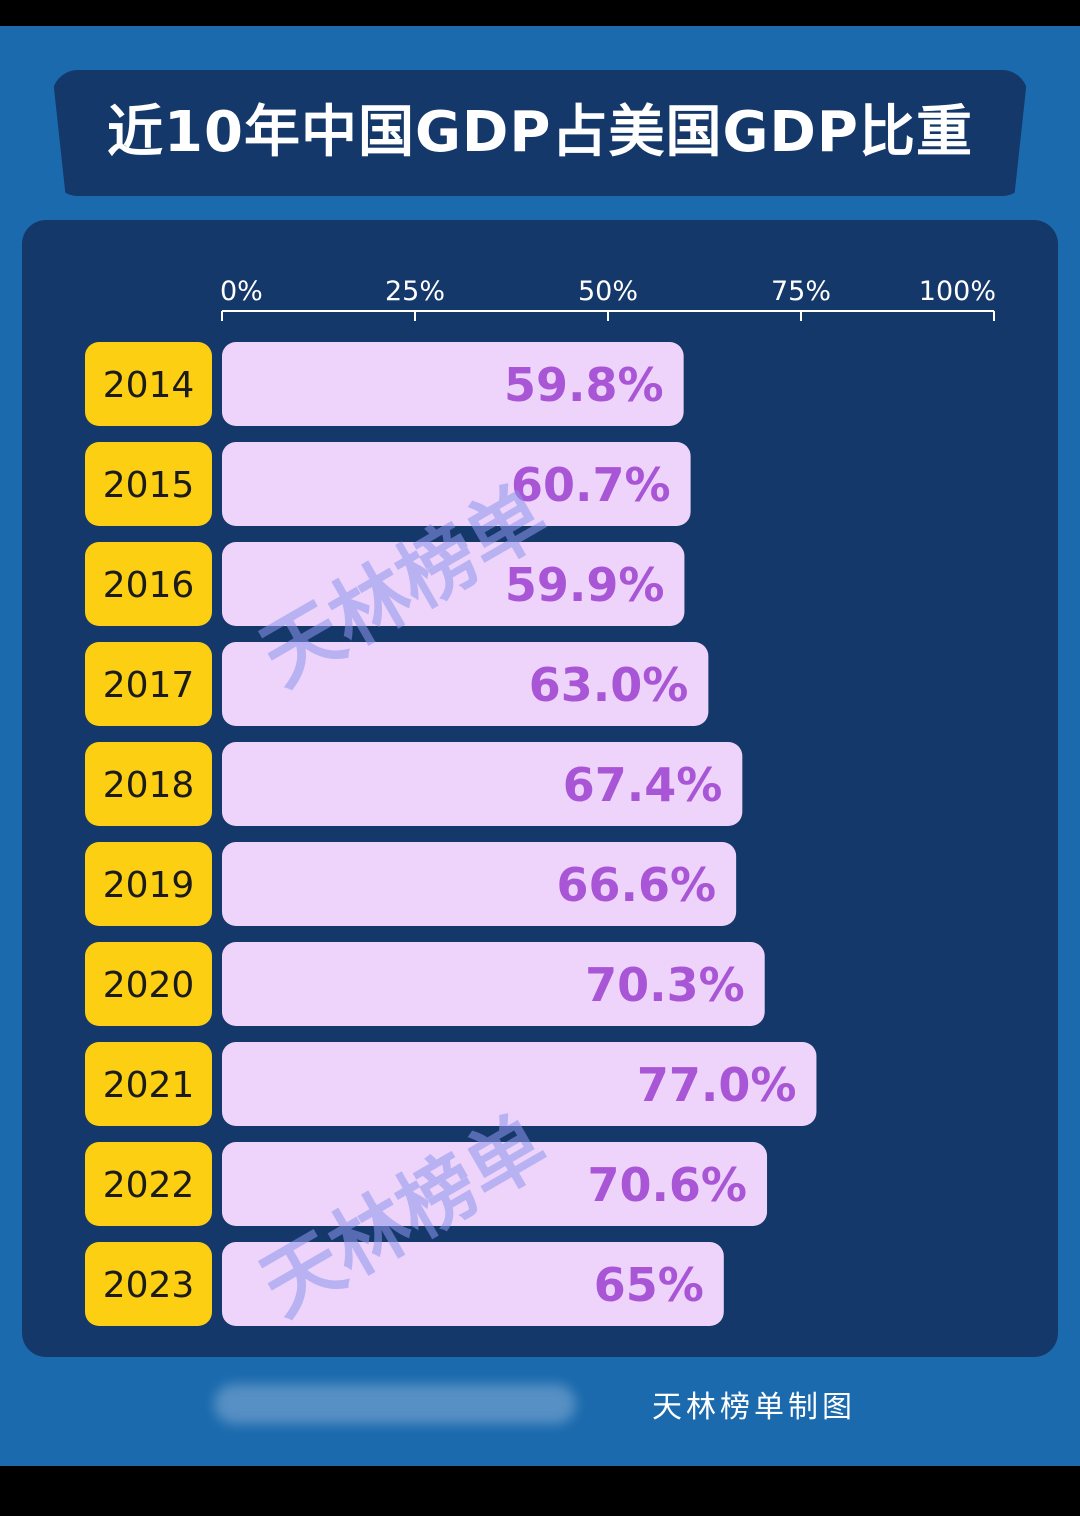 This screenshot has width=1080, height=1516. I want to click on year-label: 2020, so click(149, 985).